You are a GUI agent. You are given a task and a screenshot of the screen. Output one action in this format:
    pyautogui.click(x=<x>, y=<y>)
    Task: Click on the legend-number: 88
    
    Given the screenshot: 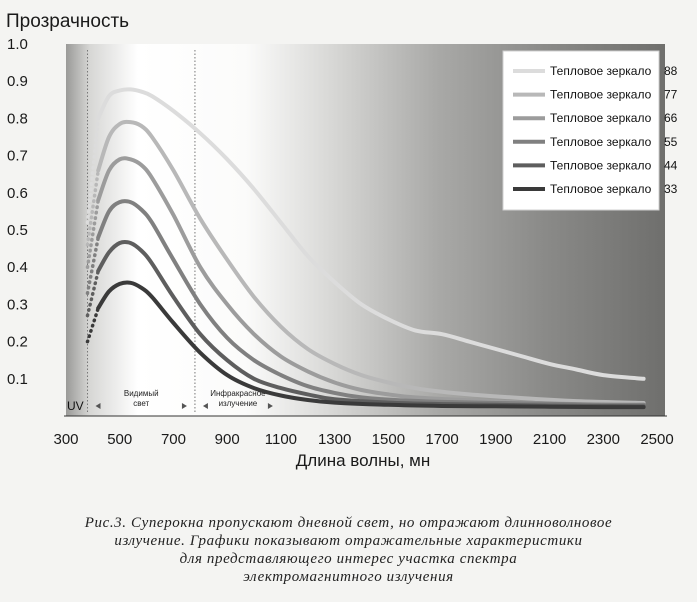 What is the action you would take?
    pyautogui.click(x=671, y=71)
    